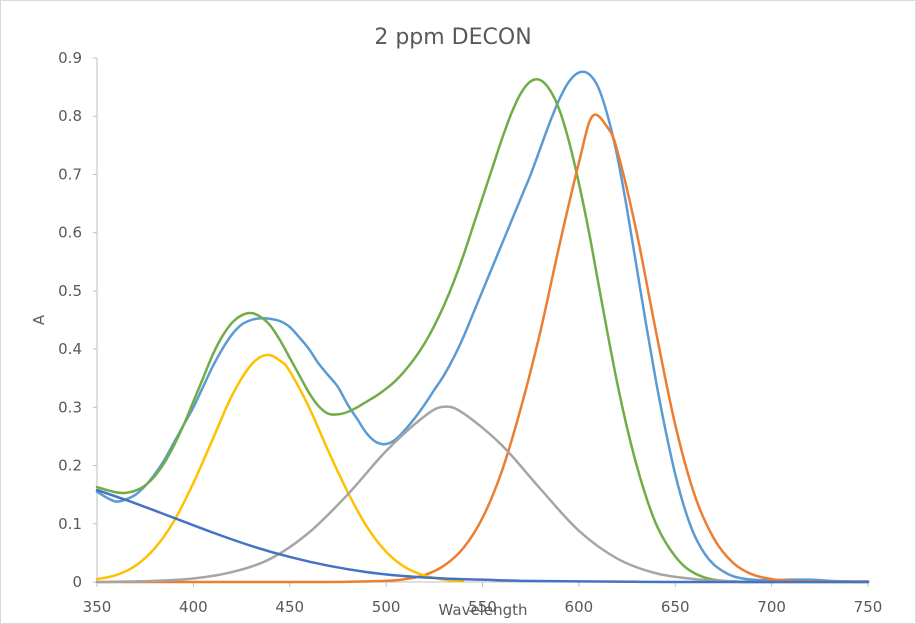 The height and width of the screenshot is (624, 916). Describe the element at coordinates (97, 607) in the screenshot. I see `x-tick-label: 350` at that location.